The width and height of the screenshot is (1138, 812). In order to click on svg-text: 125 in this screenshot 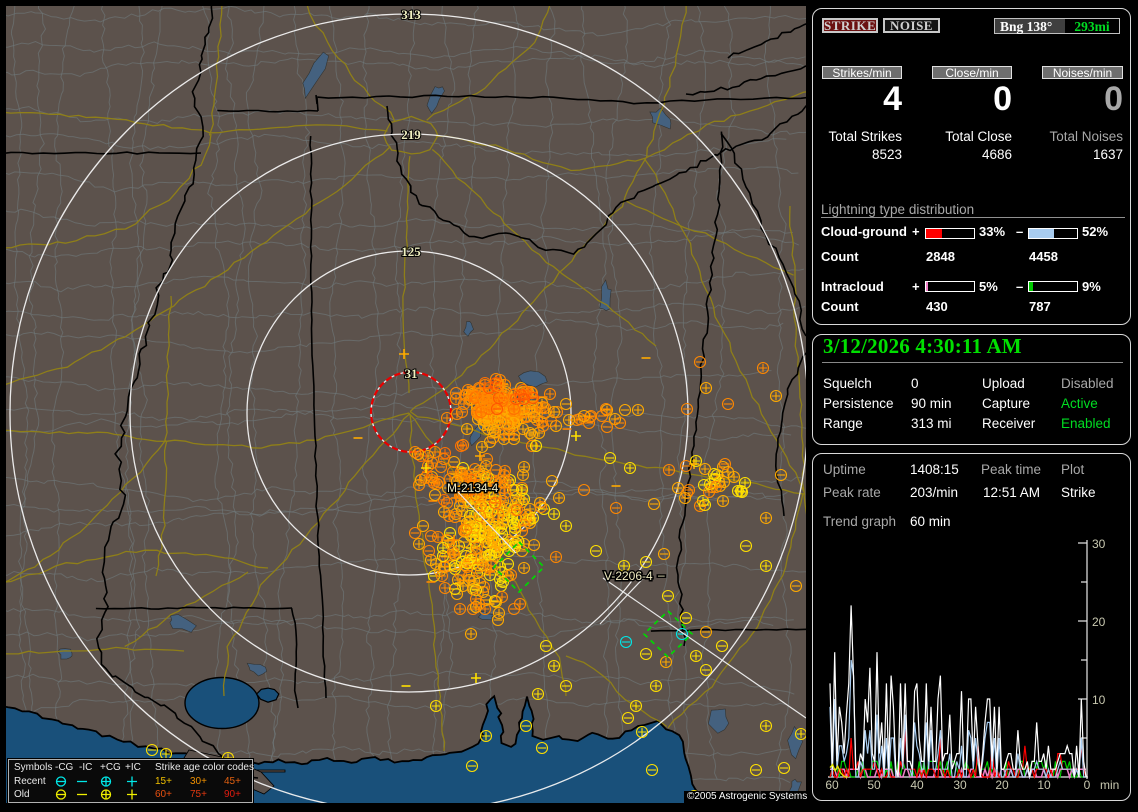, I will do `click(411, 251)`.